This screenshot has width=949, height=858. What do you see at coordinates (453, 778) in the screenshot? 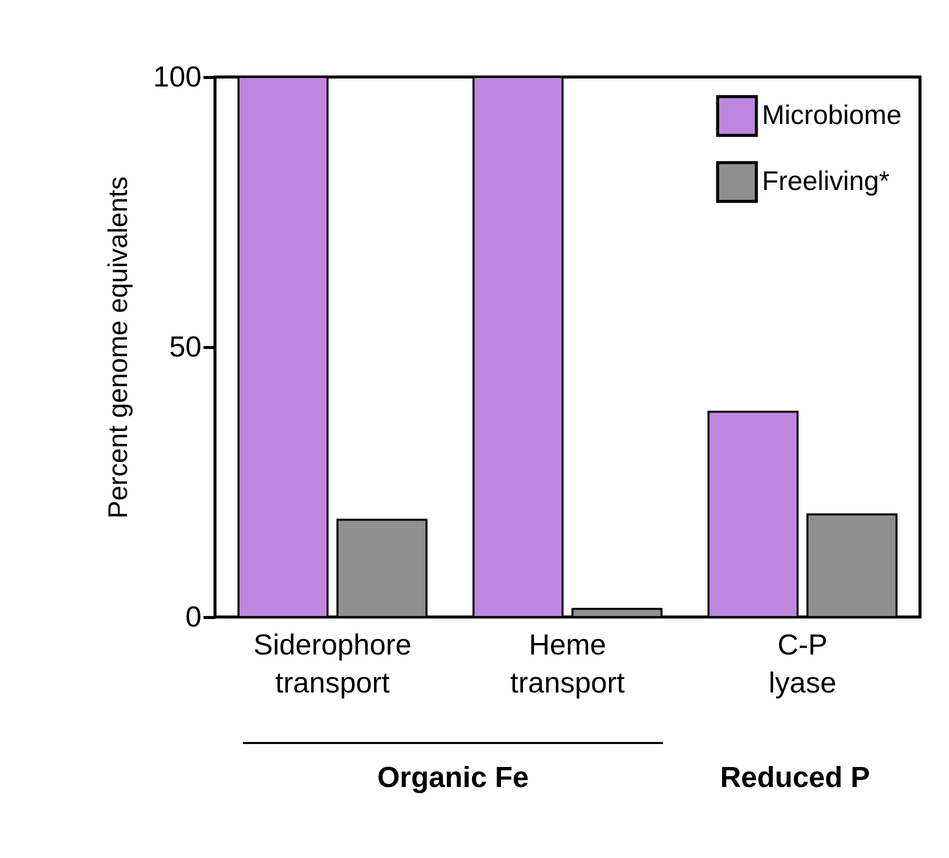
I see `text: Organic Fe` at bounding box center [453, 778].